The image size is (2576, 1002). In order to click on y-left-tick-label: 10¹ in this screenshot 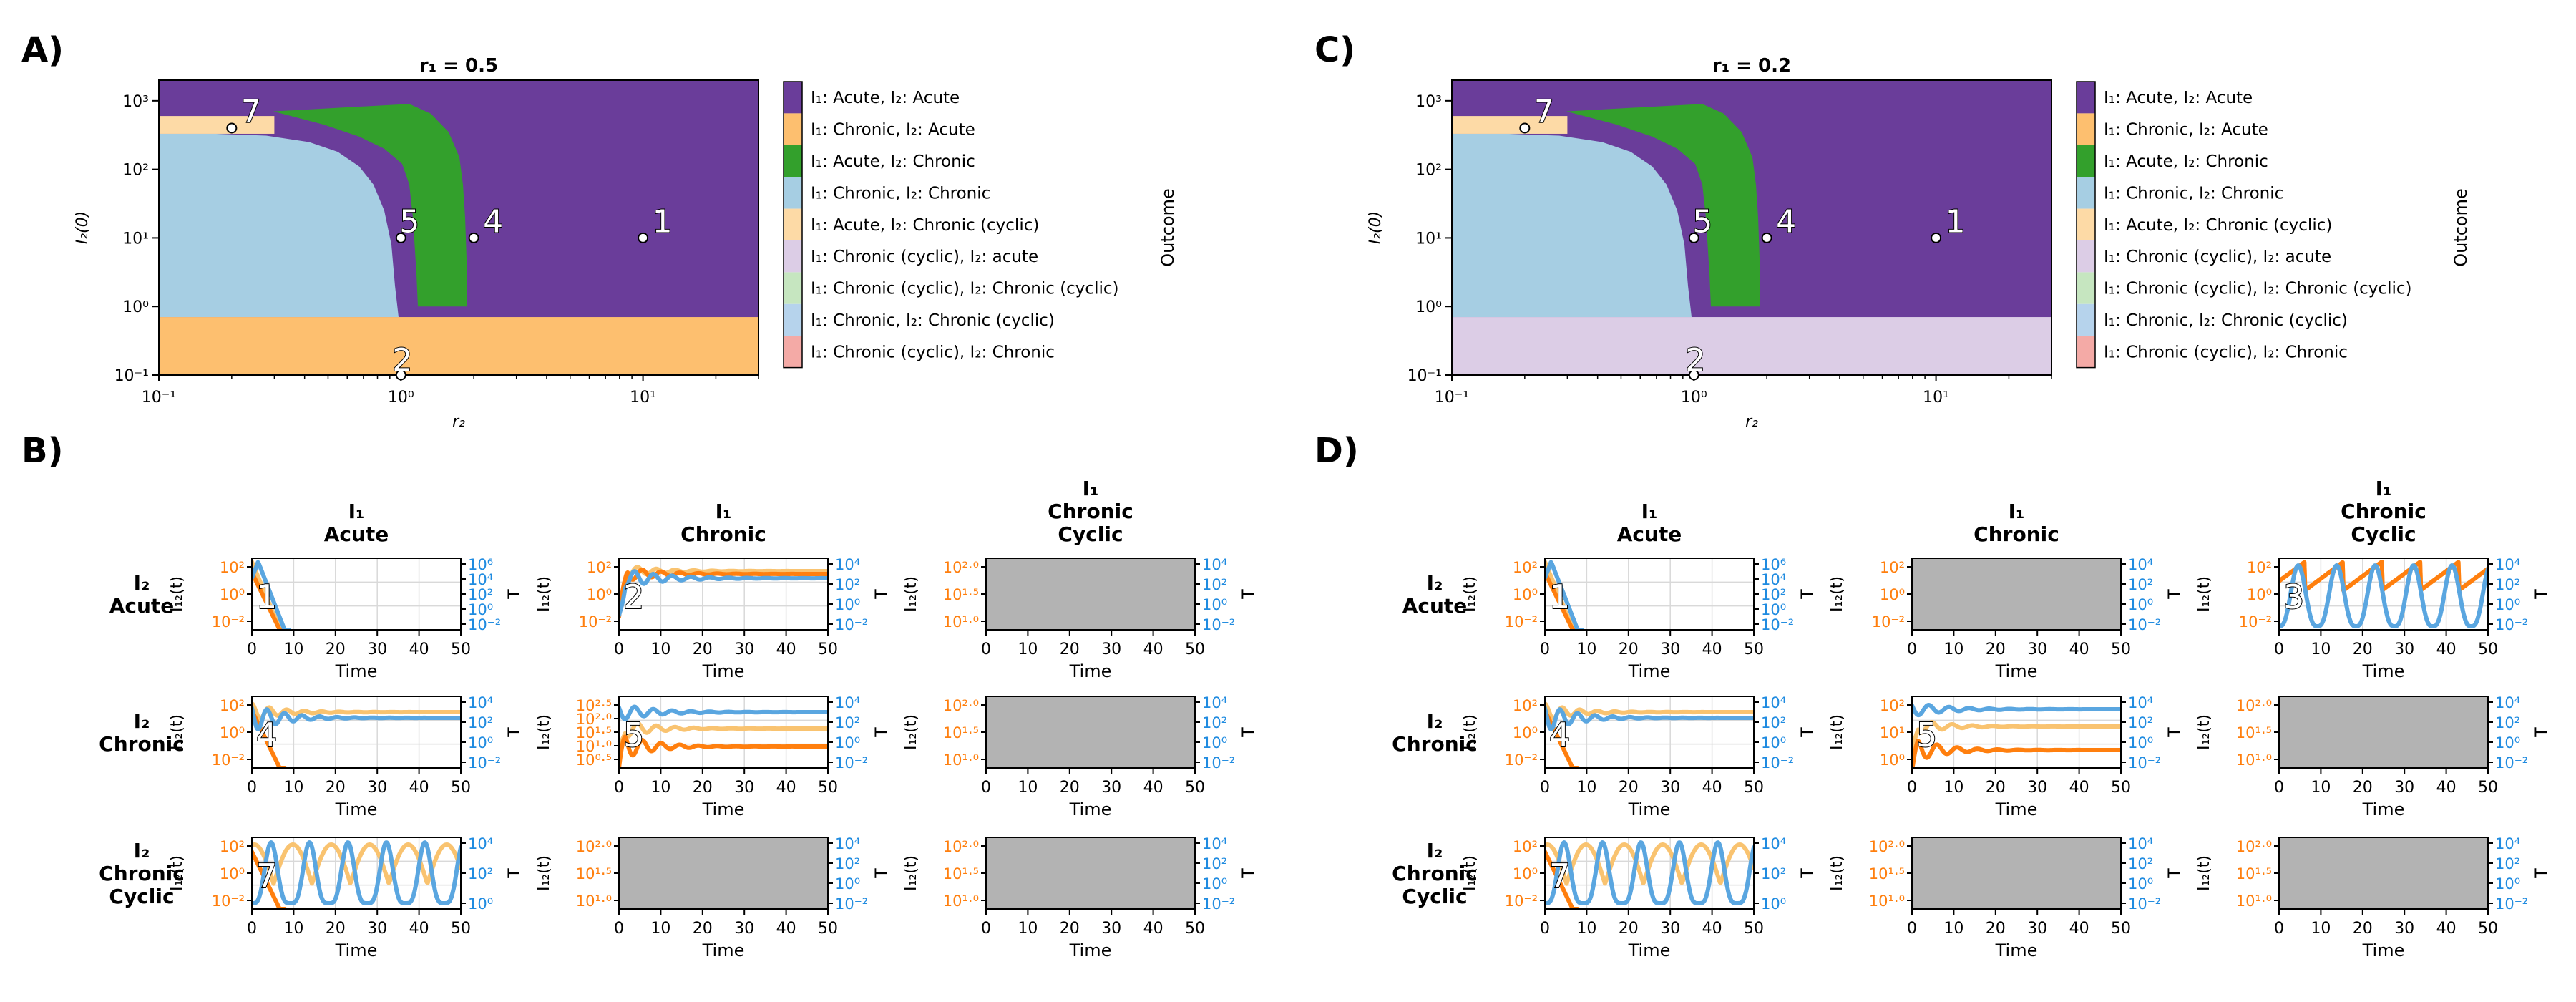, I will do `click(1892, 733)`.